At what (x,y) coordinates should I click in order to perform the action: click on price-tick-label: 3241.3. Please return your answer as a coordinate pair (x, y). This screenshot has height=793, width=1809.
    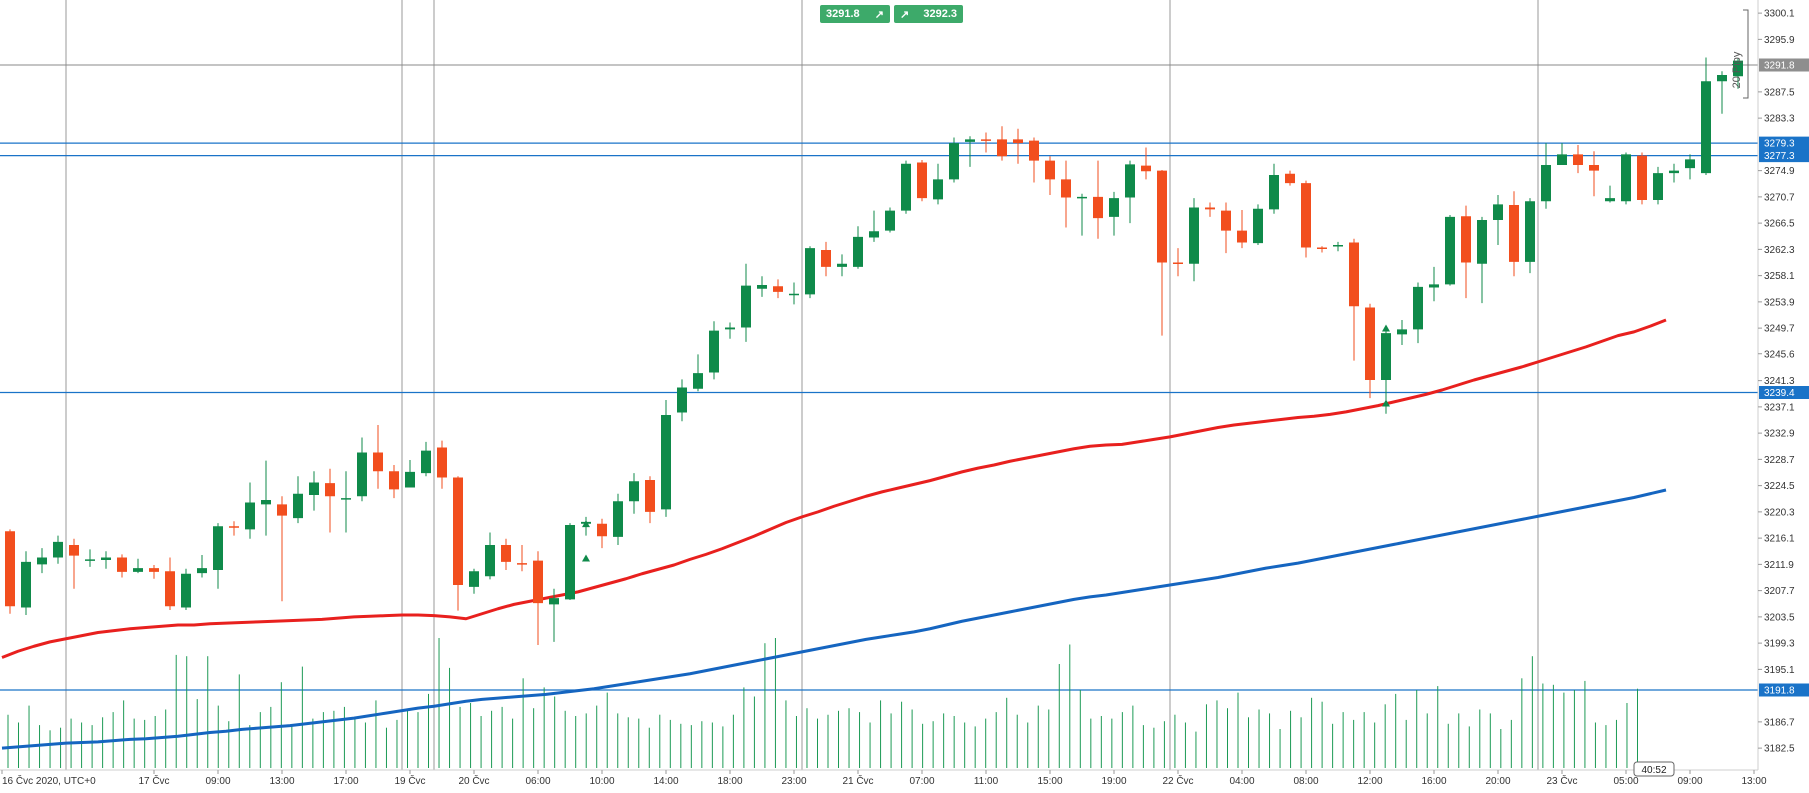
    Looking at the image, I should click on (1779, 381).